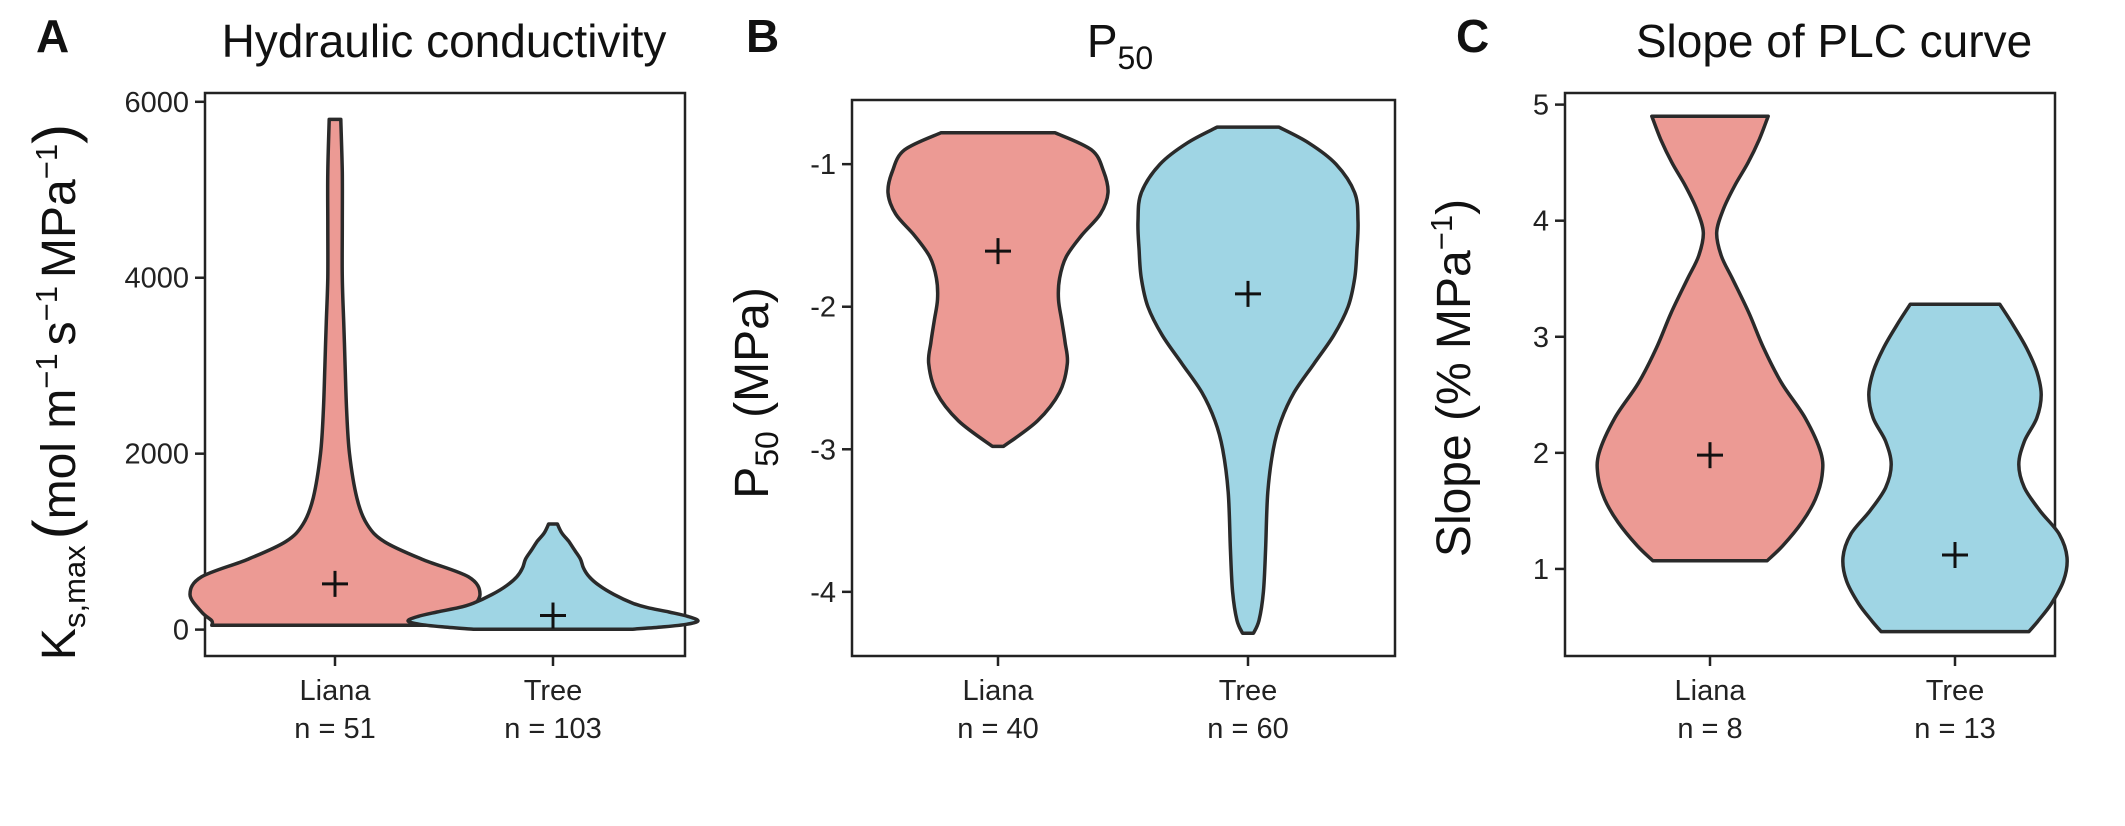 The height and width of the screenshot is (826, 2125). I want to click on ylabel-c-exp: −1, so click(1441, 232).